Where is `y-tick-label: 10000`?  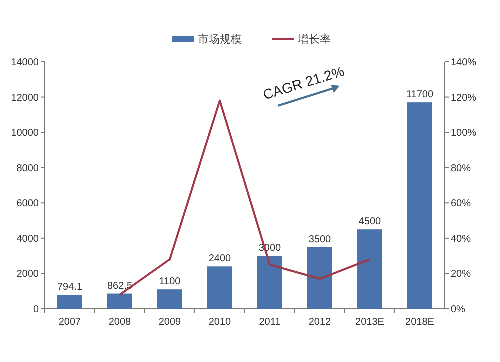
y-tick-label: 10000 is located at coordinates (25, 134).